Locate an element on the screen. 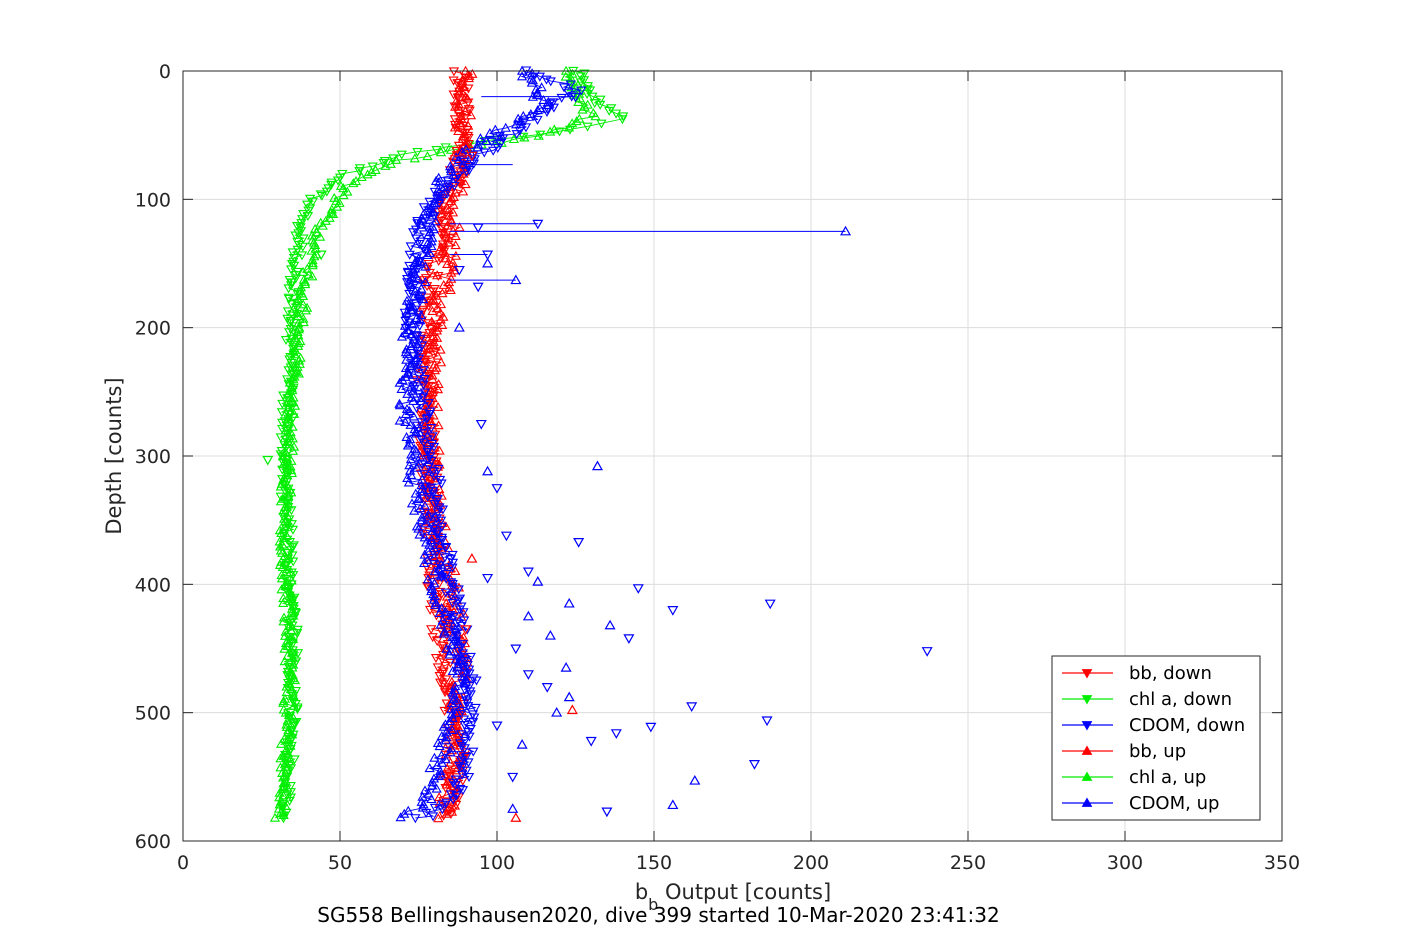 The height and width of the screenshot is (945, 1417). x-axis-label-rest: Output [counts] is located at coordinates (744, 892).